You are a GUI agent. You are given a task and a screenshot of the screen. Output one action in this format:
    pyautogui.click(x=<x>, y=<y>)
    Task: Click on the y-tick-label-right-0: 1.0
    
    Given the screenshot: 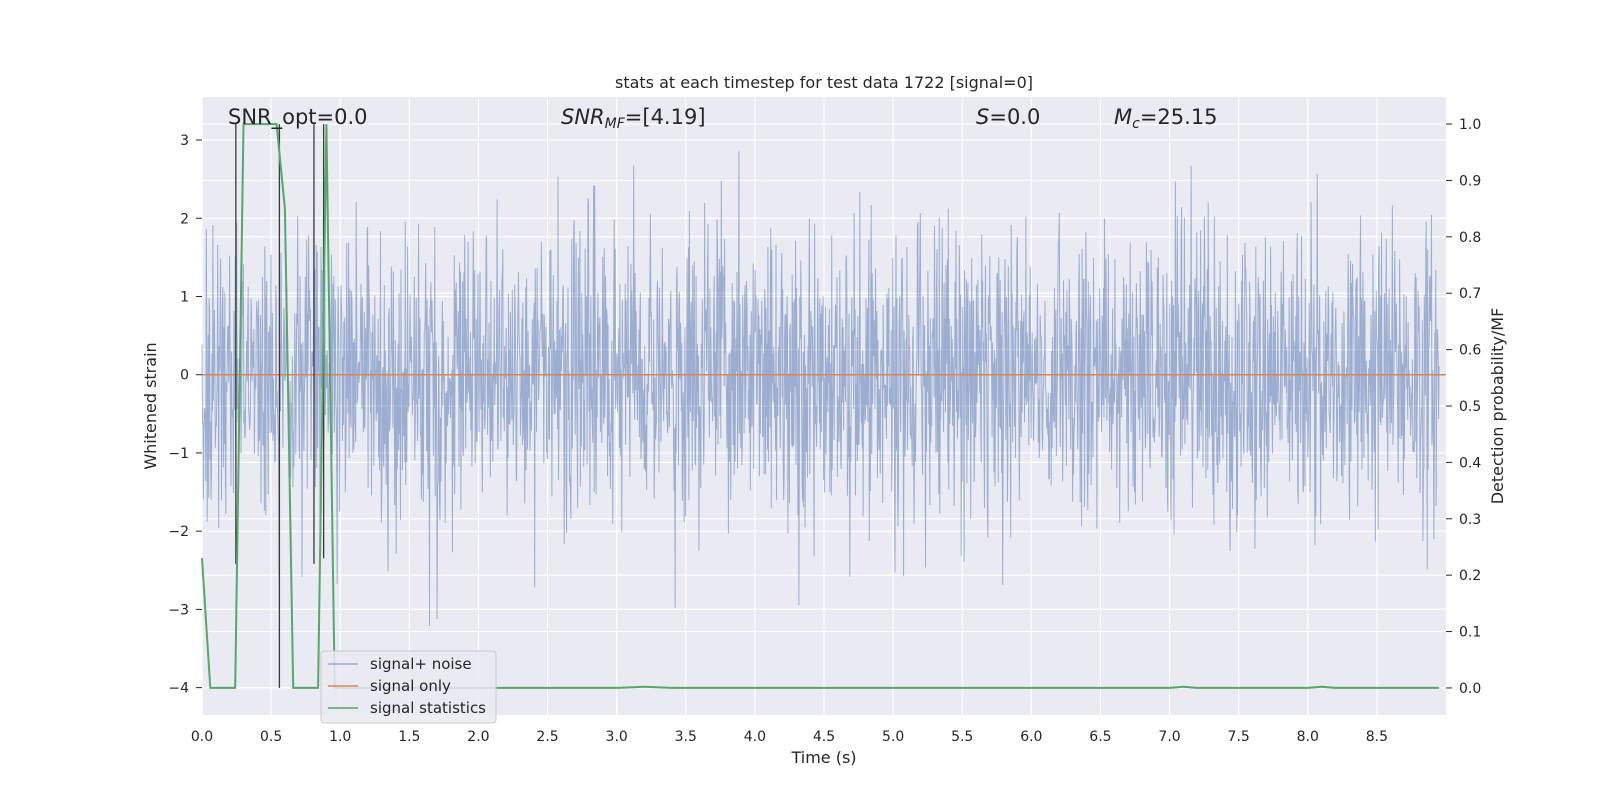 What is the action you would take?
    pyautogui.click(x=1470, y=125)
    